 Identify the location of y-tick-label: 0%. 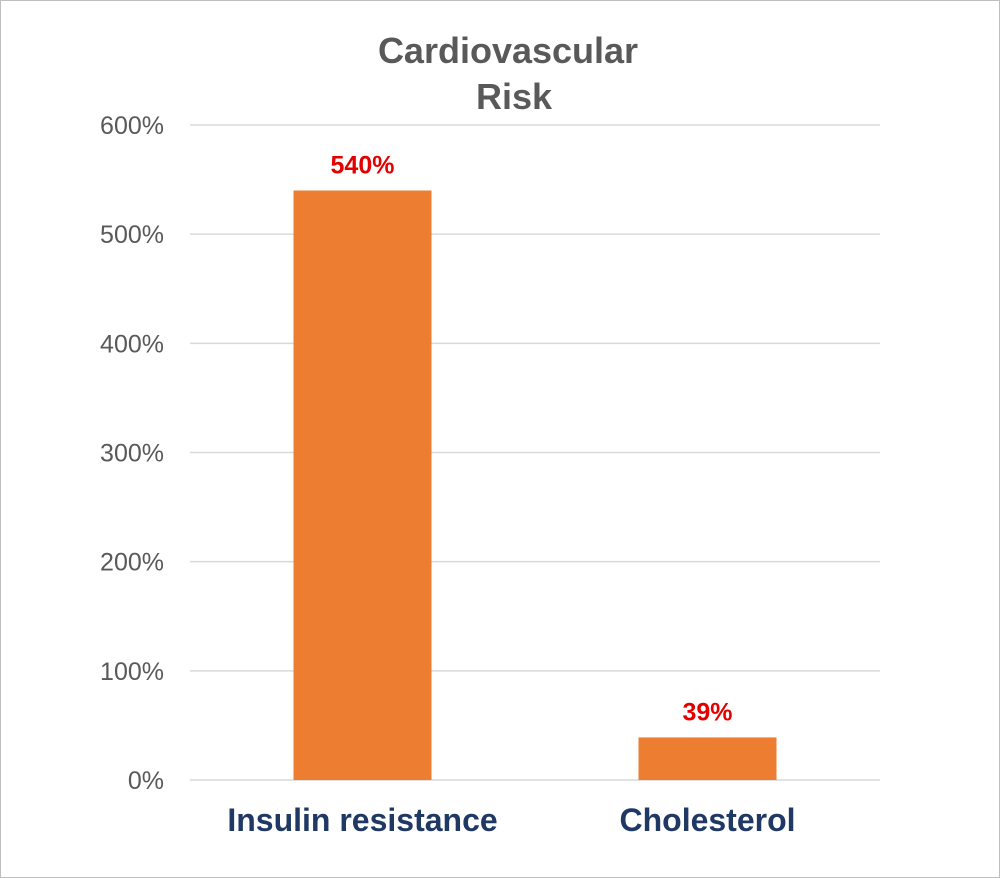
(146, 781).